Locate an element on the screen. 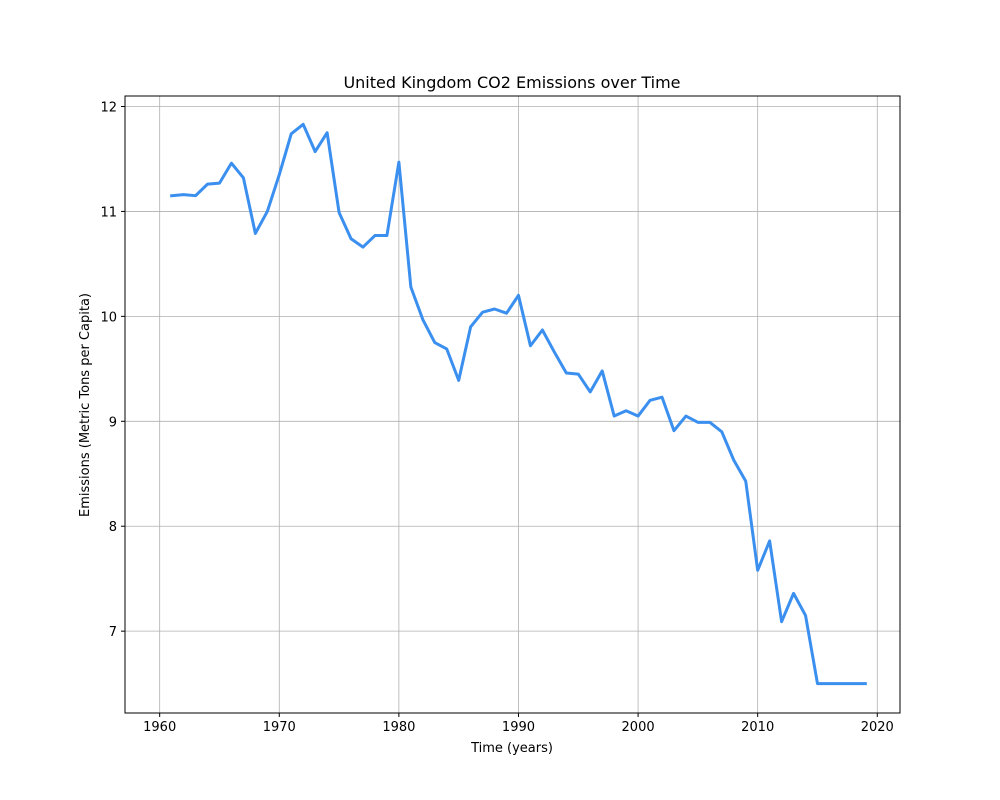  y-tick-label: 7 is located at coordinates (113, 632).